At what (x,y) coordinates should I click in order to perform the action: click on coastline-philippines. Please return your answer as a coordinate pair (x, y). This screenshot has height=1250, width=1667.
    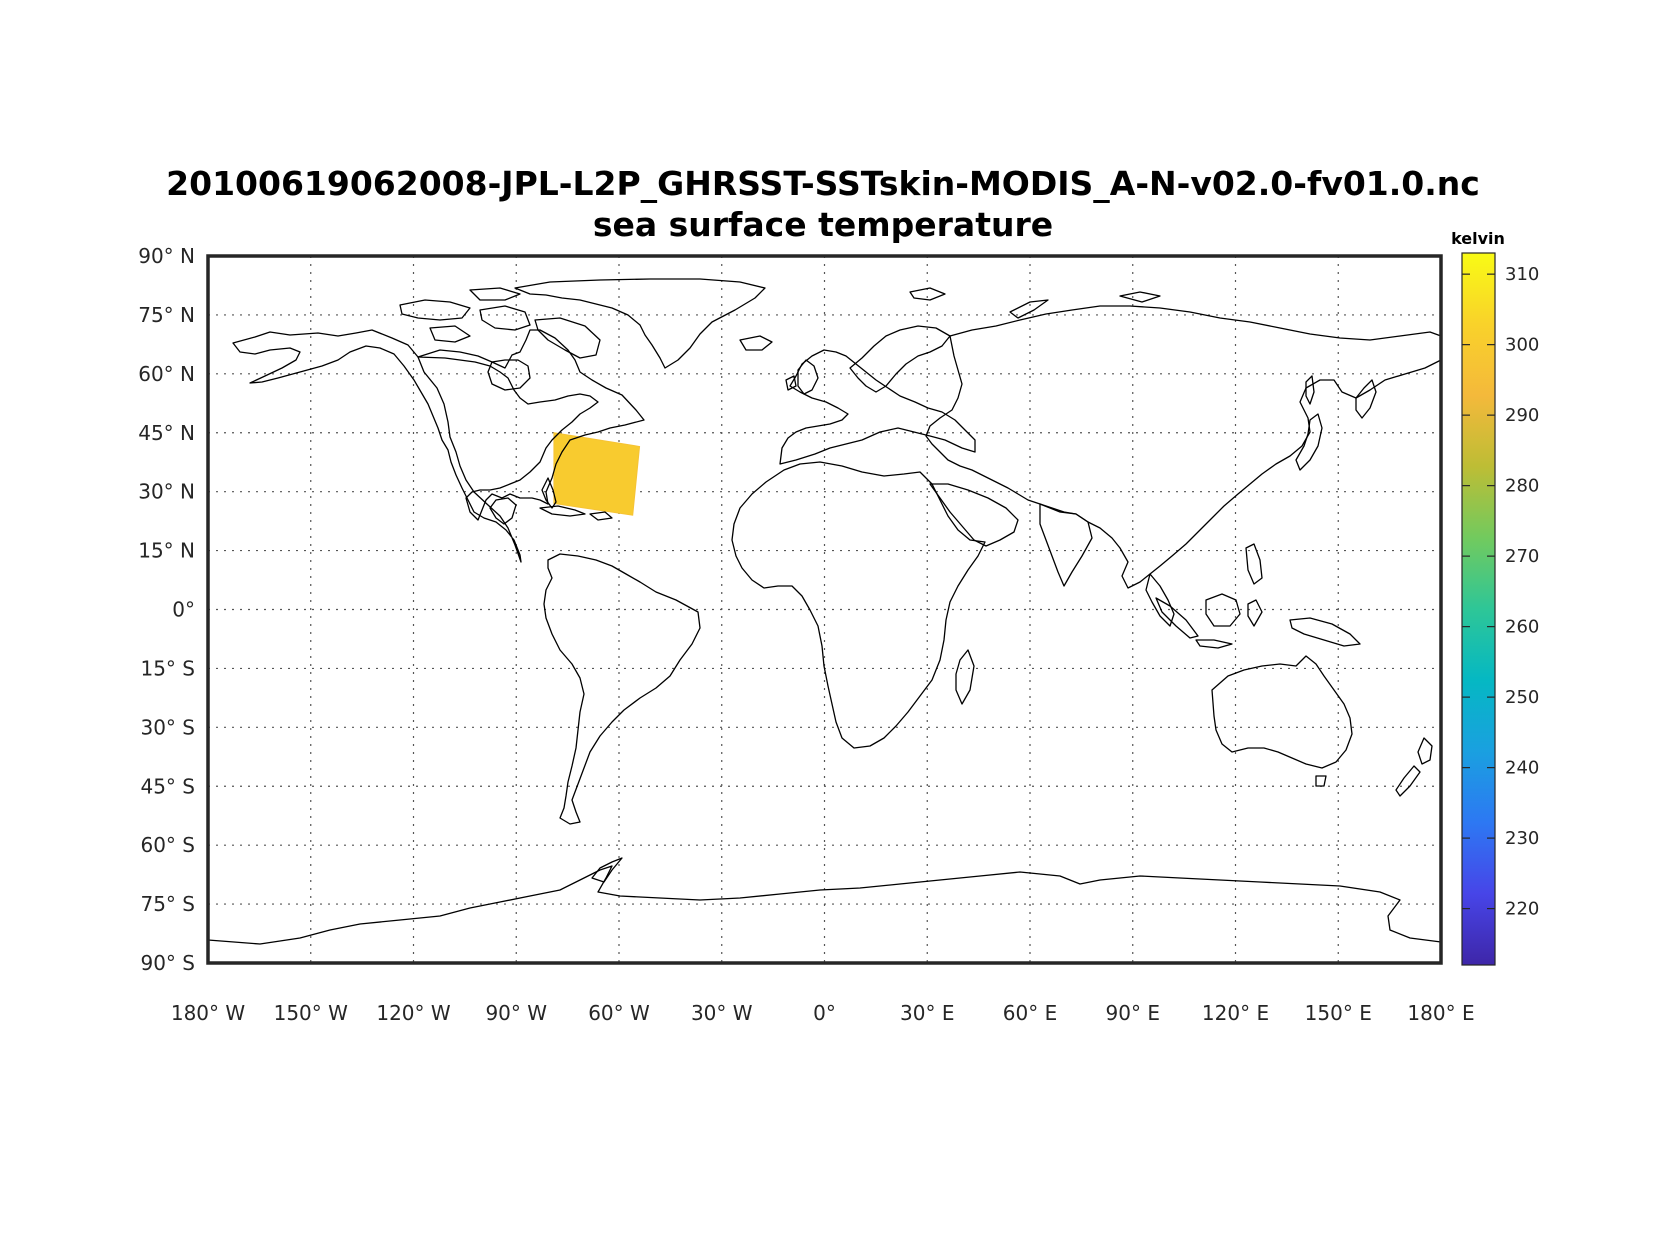
    Looking at the image, I should click on (1254, 564).